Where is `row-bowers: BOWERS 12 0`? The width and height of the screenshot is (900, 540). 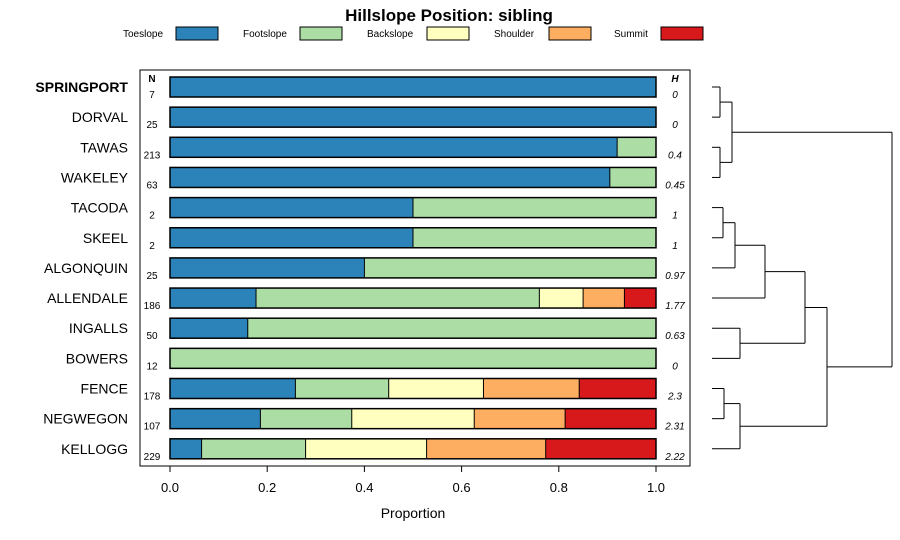
row-bowers: BOWERS 12 0 is located at coordinates (372, 359).